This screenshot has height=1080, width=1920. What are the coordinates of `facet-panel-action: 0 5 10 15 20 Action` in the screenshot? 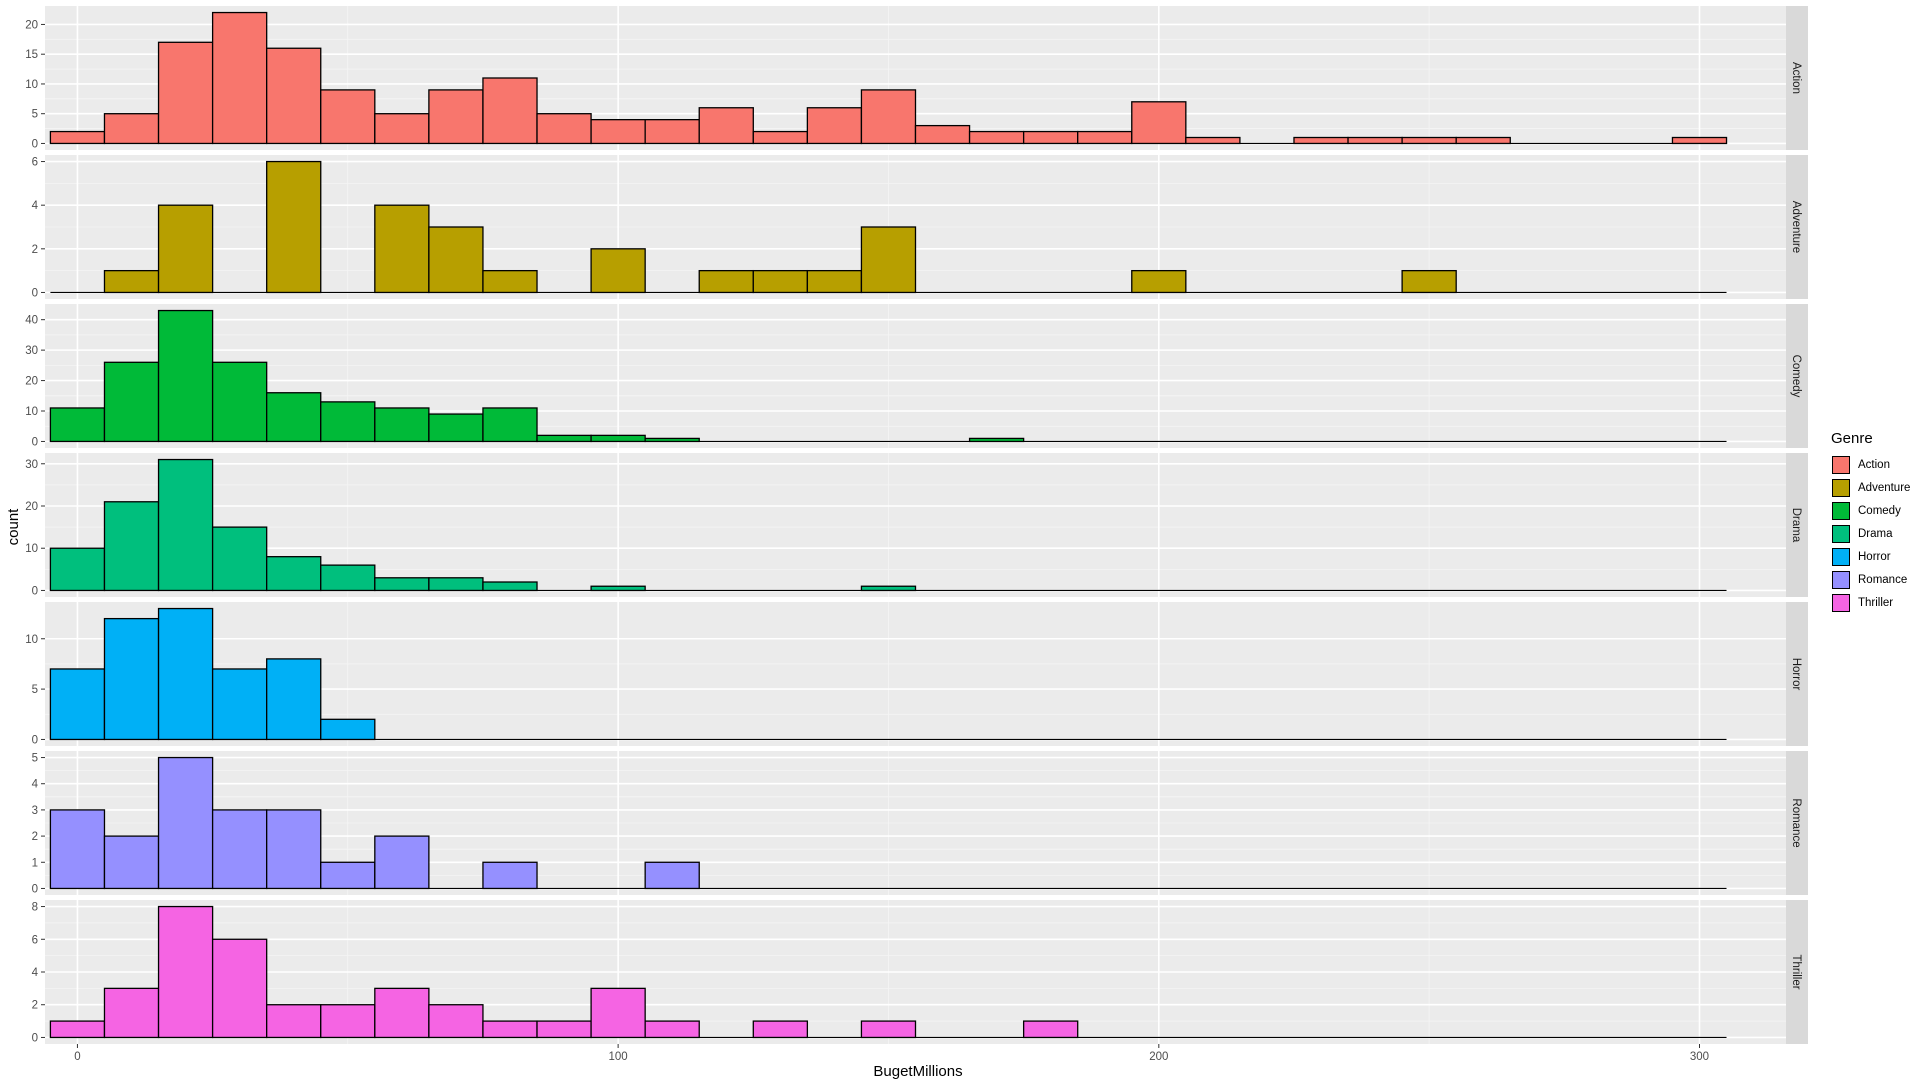 It's located at (916, 78).